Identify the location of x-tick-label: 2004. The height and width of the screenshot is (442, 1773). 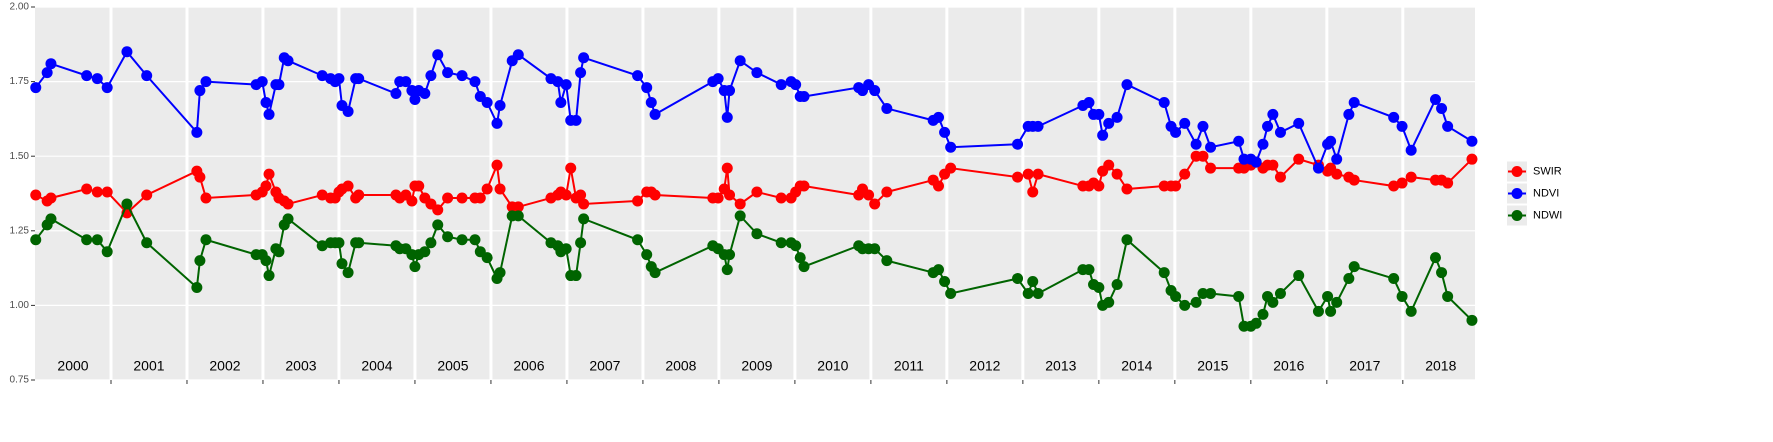
(376, 366).